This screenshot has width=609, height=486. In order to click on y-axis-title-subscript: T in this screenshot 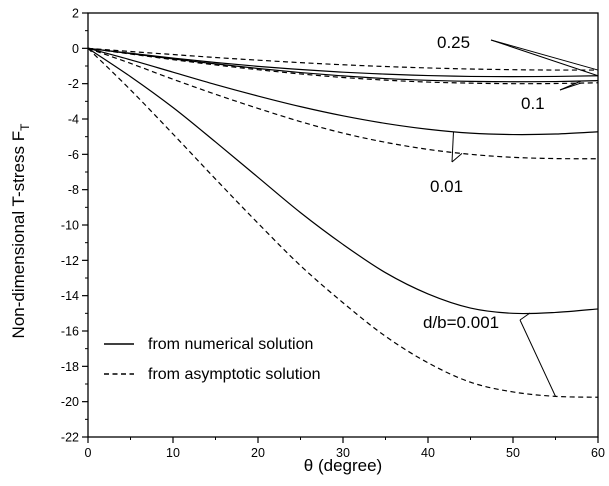, I will do `click(25, 127)`.